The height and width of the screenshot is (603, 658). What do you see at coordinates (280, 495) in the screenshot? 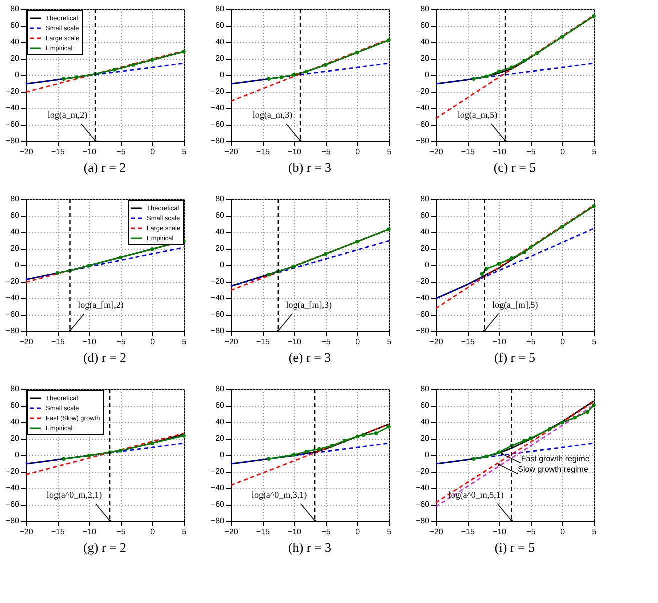
I see `annotation: log(a^0_m,3,1)` at bounding box center [280, 495].